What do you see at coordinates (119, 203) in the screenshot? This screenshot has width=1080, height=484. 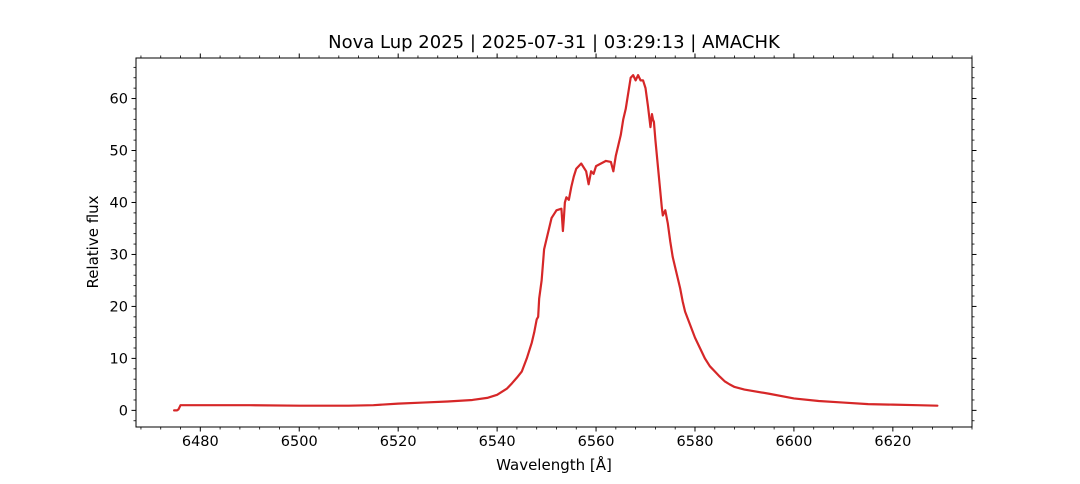 I see `y-tick-label: 40` at bounding box center [119, 203].